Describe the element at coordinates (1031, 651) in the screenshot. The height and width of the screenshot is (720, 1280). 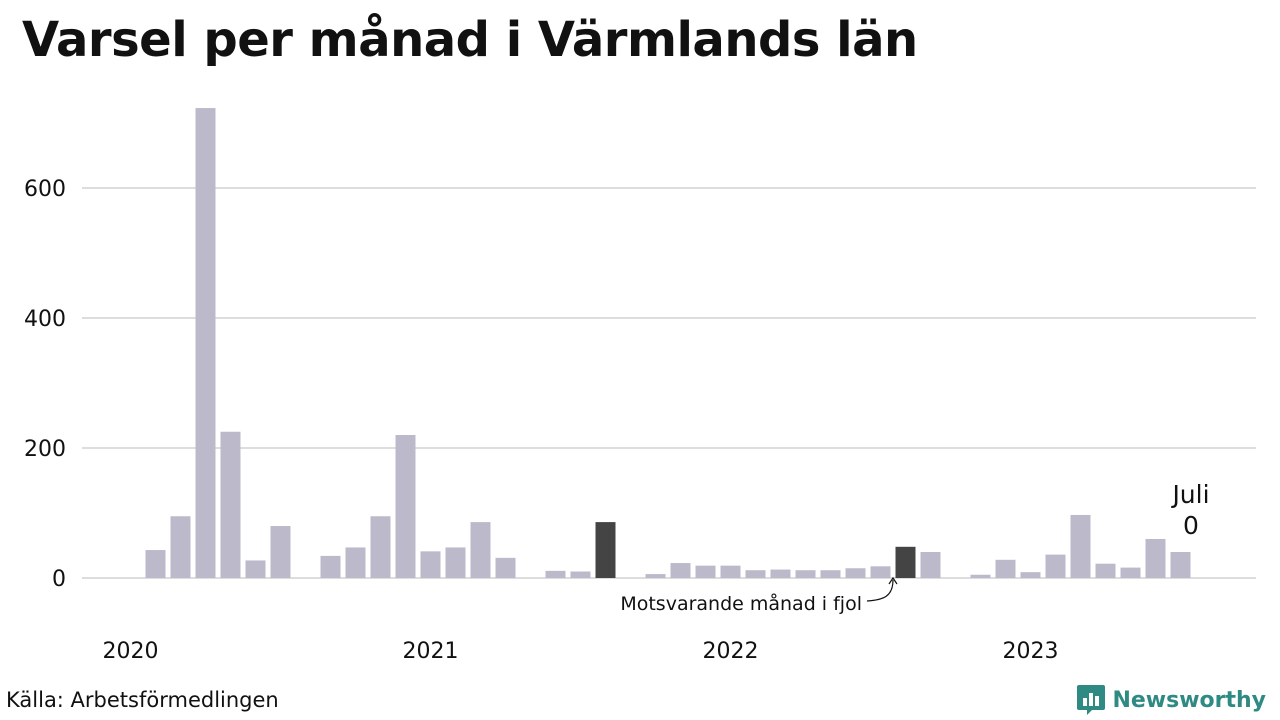
I see `x-tick-label: 2023` at that location.